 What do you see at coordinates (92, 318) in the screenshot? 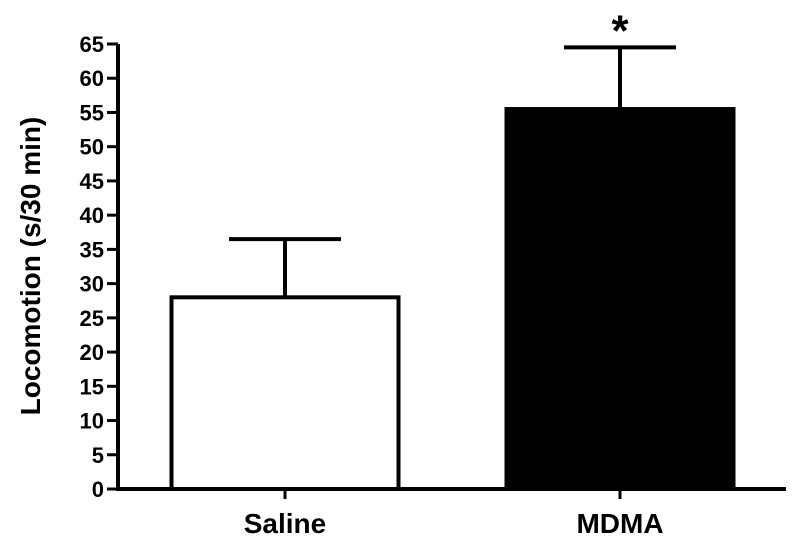
I see `y-tick-label: 25` at bounding box center [92, 318].